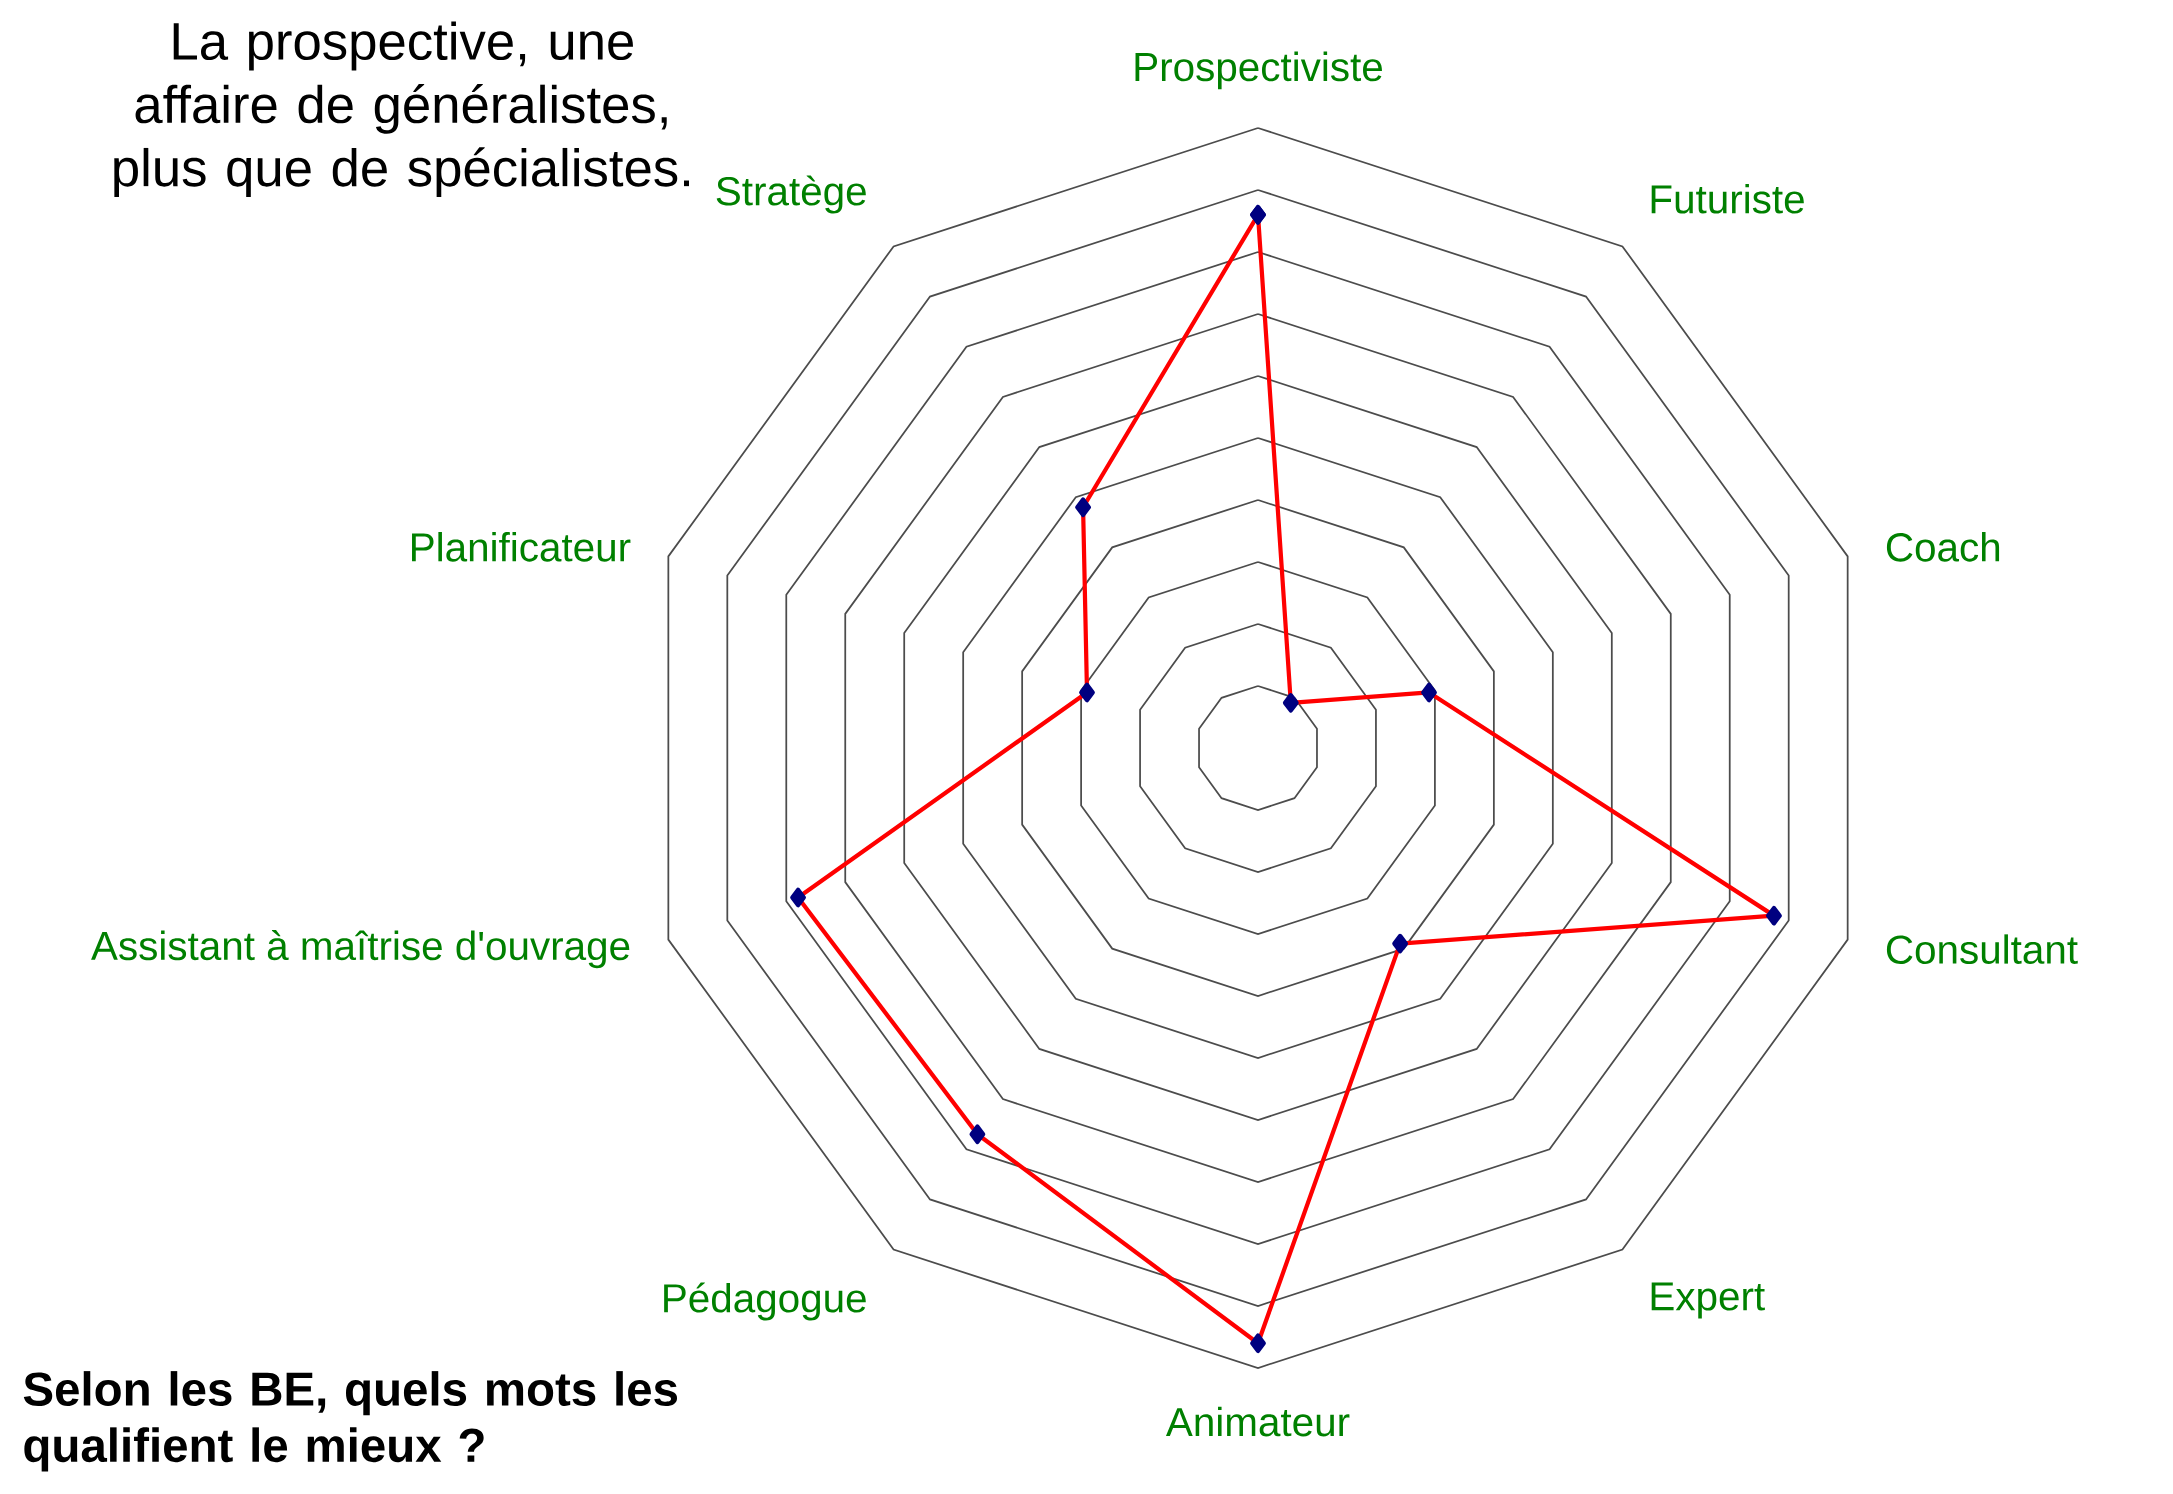 This screenshot has height=1494, width=2173. What do you see at coordinates (1708, 1300) in the screenshot?
I see `spoke-label: Expert` at bounding box center [1708, 1300].